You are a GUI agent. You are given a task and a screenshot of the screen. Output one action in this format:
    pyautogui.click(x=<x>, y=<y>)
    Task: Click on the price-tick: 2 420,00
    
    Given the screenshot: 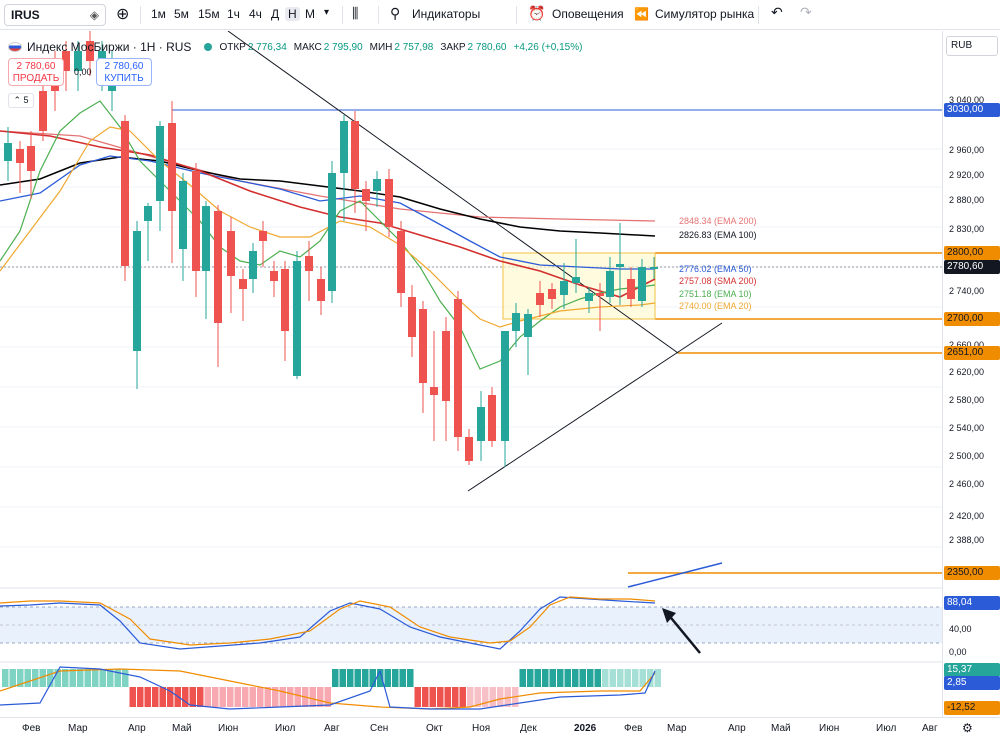 What is the action you would take?
    pyautogui.click(x=967, y=516)
    